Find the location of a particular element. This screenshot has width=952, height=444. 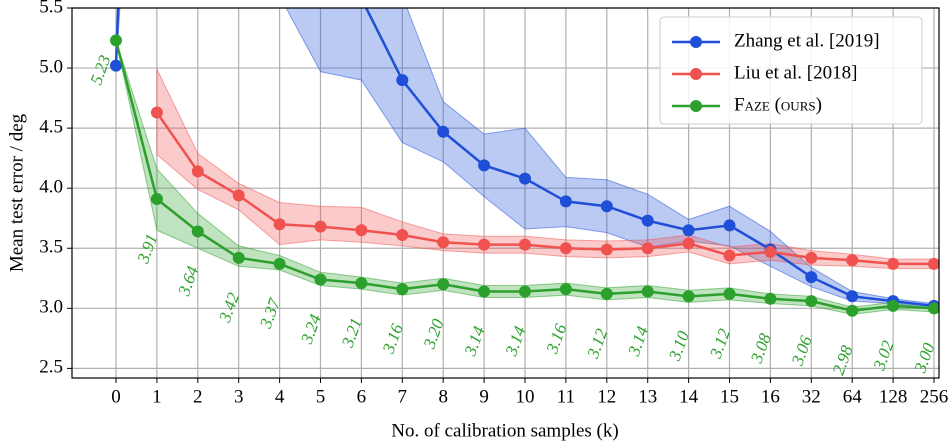

x-tick-label: 256 is located at coordinates (934, 396).